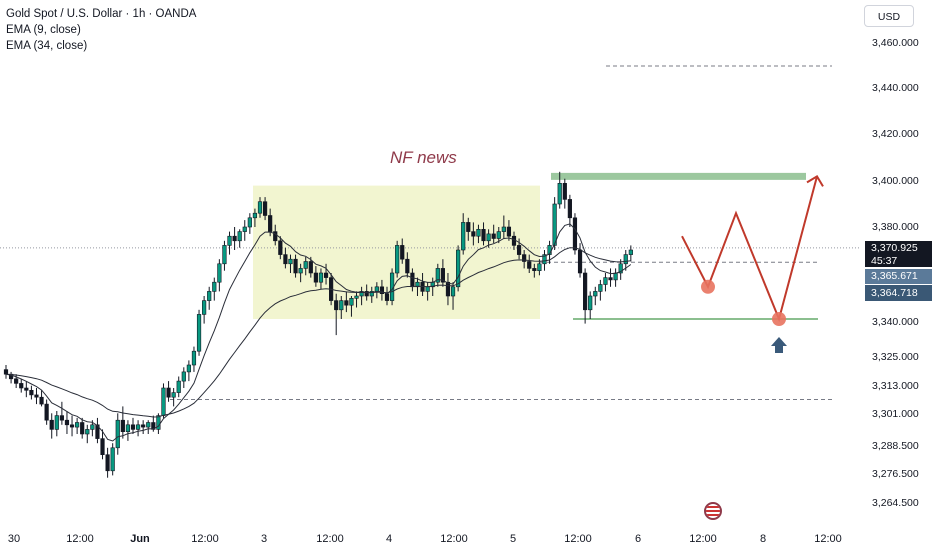 Image resolution: width=932 pixels, height=550 pixels. Describe the element at coordinates (513, 539) in the screenshot. I see `time-label: 5` at that location.